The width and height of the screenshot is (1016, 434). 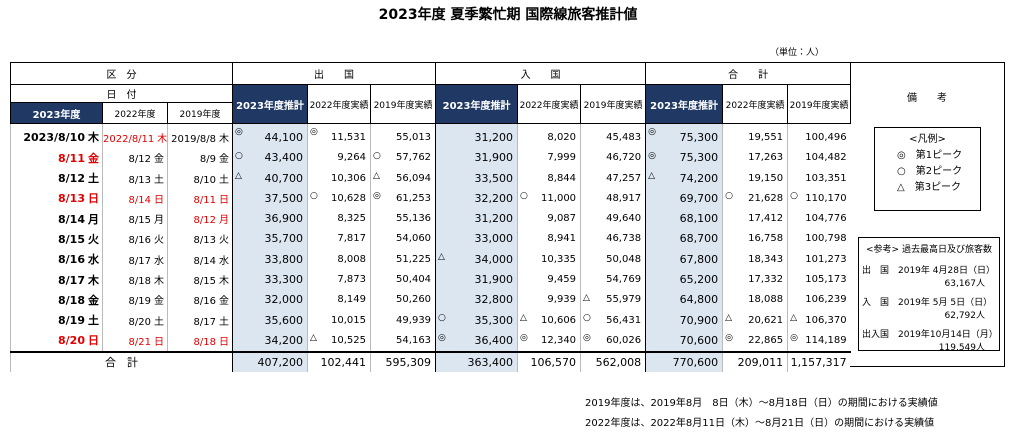 What do you see at coordinates (826, 239) in the screenshot?
I see `value: 100,798` at bounding box center [826, 239].